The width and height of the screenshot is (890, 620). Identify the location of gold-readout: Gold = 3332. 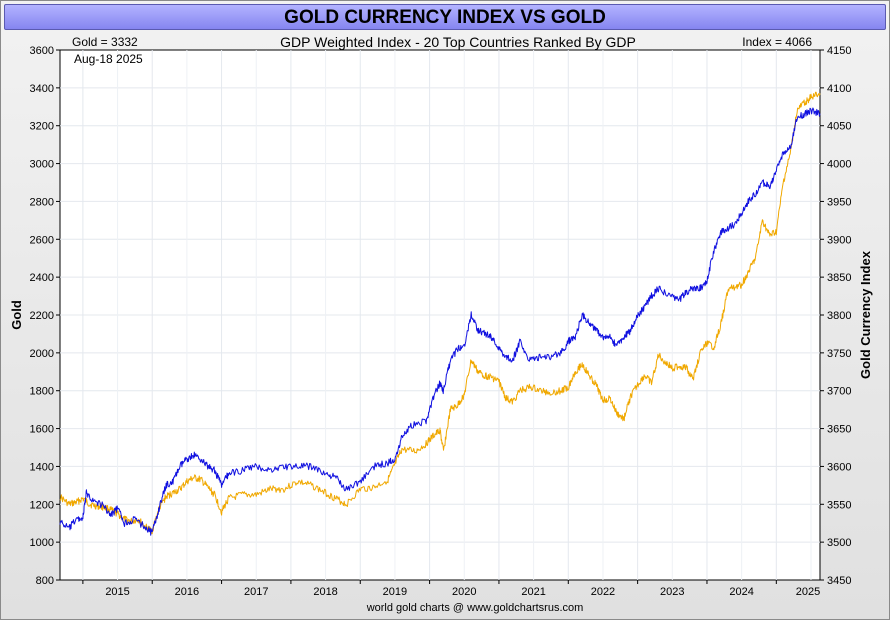
(105, 42).